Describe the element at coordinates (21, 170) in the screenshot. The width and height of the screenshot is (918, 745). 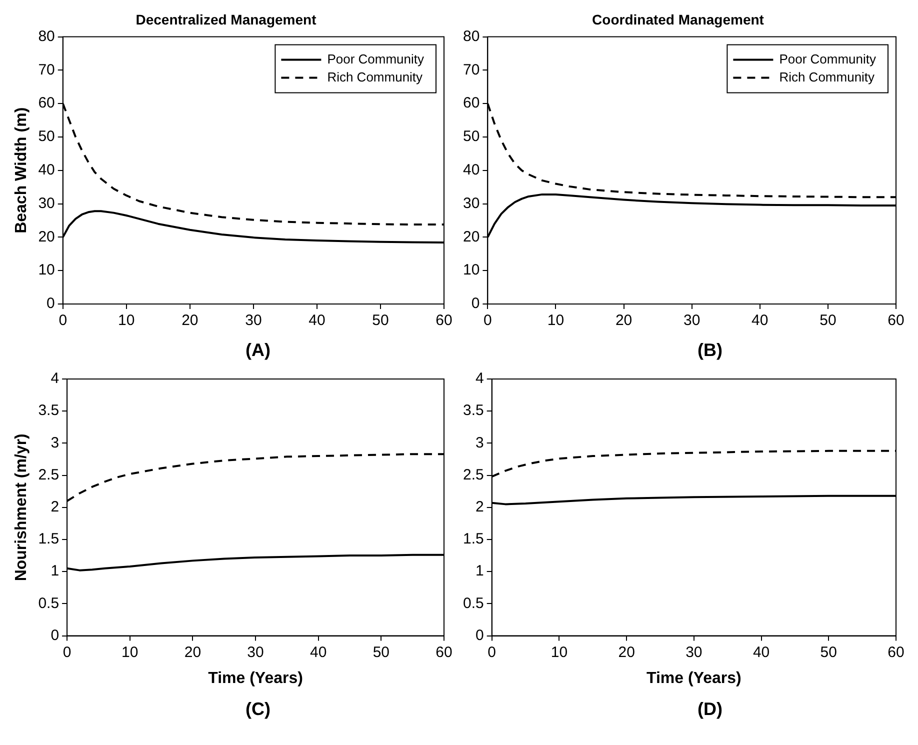
I see `y-axis-title: Beach Width (m)` at that location.